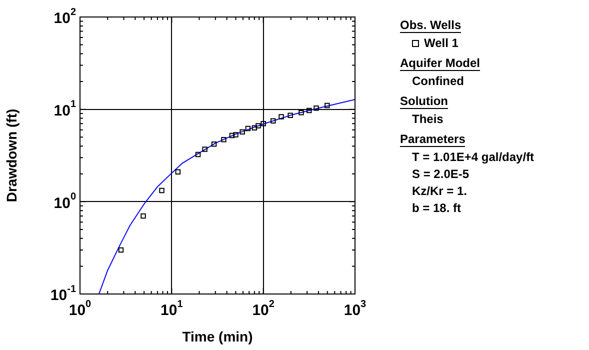 The width and height of the screenshot is (589, 350). What do you see at coordinates (433, 139) in the screenshot?
I see `text: Parameters` at bounding box center [433, 139].